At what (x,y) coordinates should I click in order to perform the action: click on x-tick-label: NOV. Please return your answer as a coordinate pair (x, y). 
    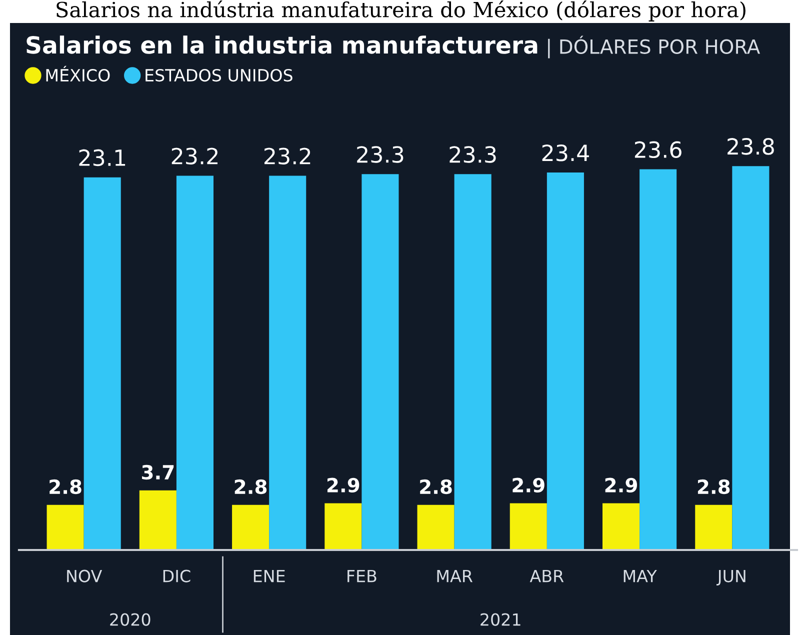
    Looking at the image, I should click on (84, 576).